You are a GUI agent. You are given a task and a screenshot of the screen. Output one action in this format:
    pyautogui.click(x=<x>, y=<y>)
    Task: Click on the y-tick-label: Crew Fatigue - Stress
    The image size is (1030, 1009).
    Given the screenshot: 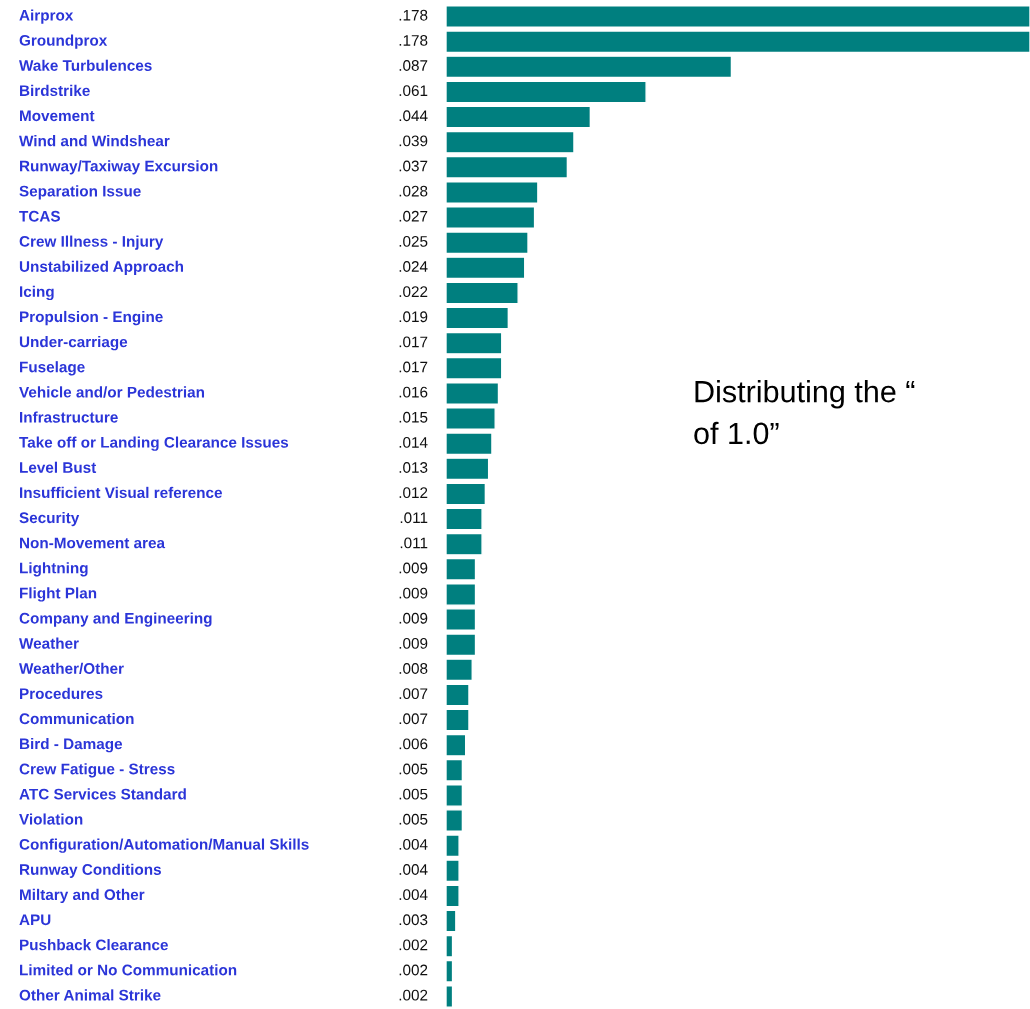 What is the action you would take?
    pyautogui.click(x=97, y=770)
    